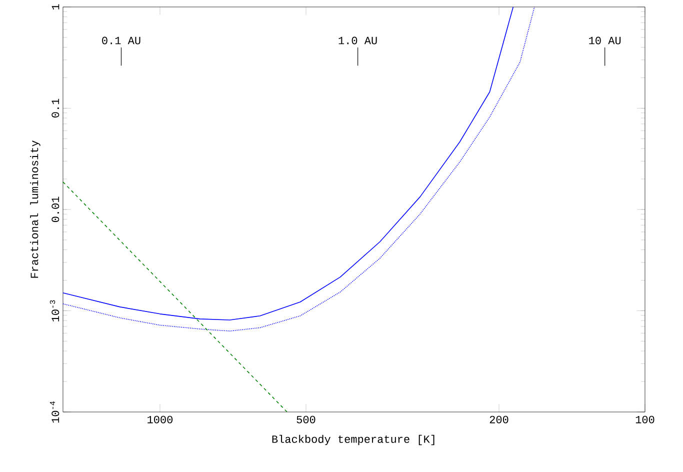 The height and width of the screenshot is (472, 683). Describe the element at coordinates (499, 420) in the screenshot. I see `x-tick-label: 200` at that location.